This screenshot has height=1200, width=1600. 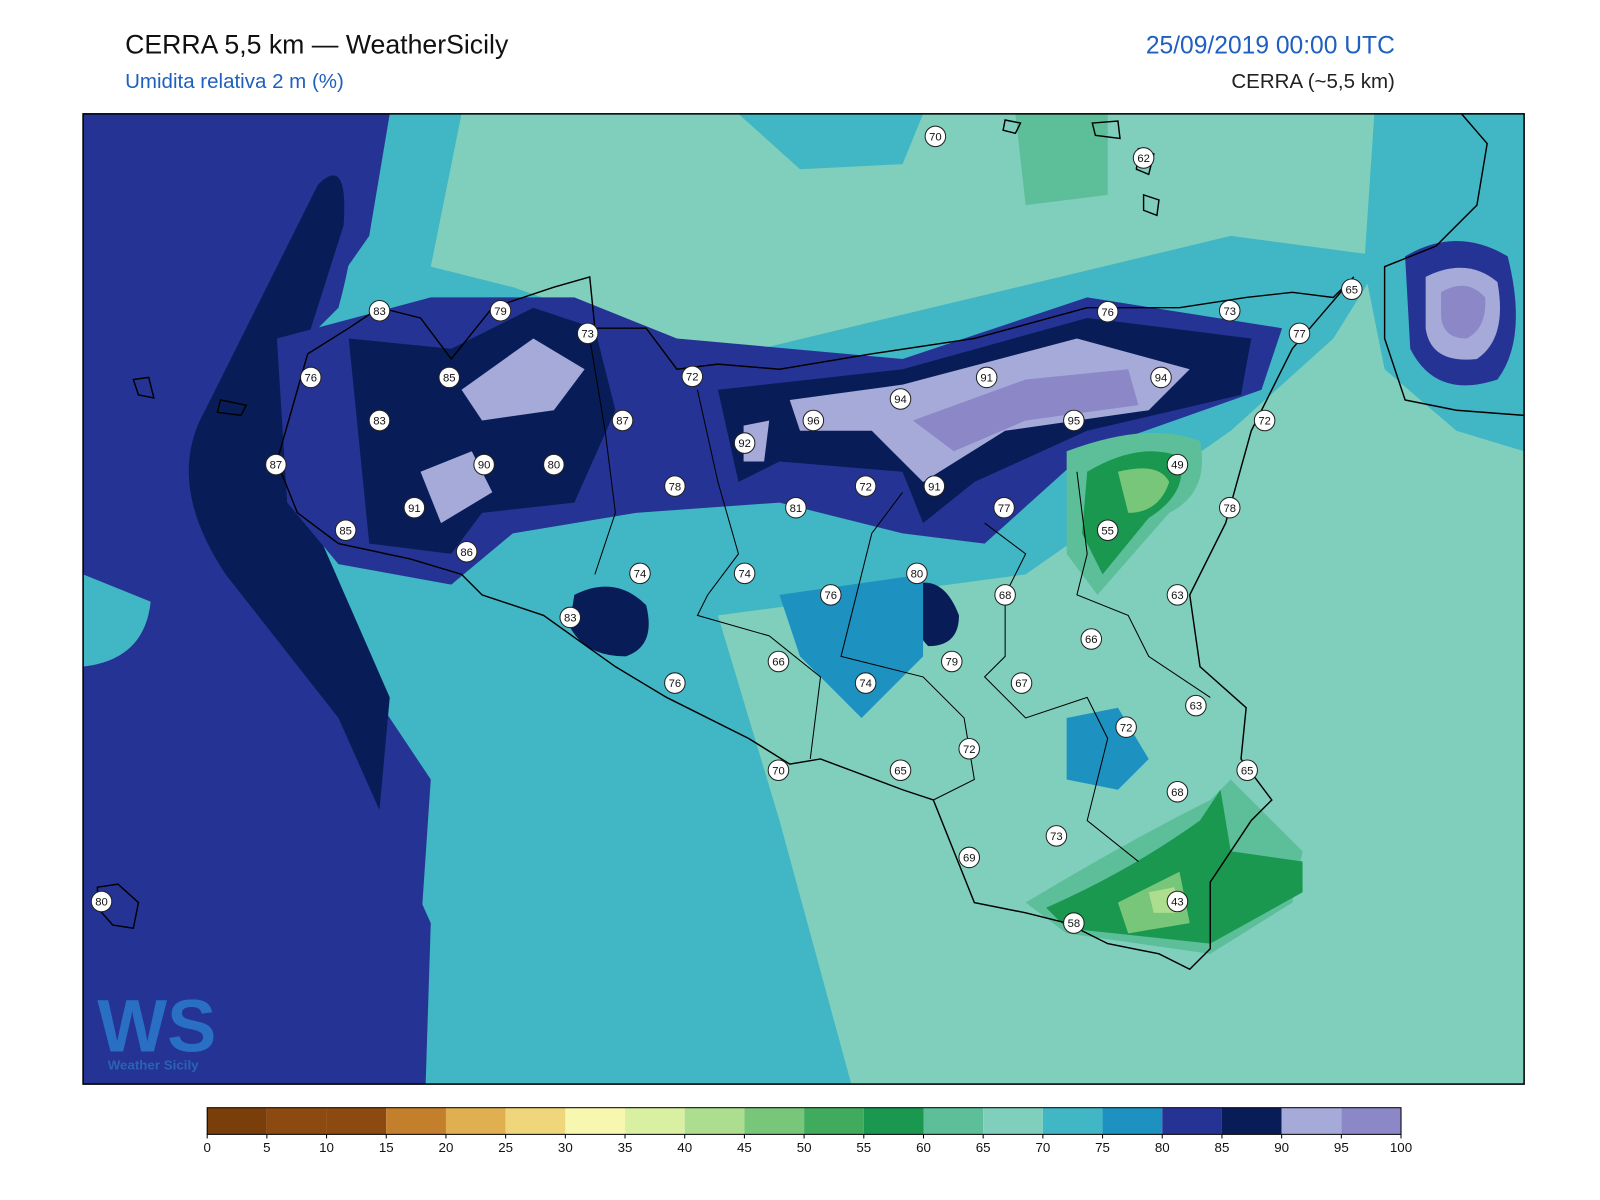 I want to click on station-value: 96, so click(x=813, y=422).